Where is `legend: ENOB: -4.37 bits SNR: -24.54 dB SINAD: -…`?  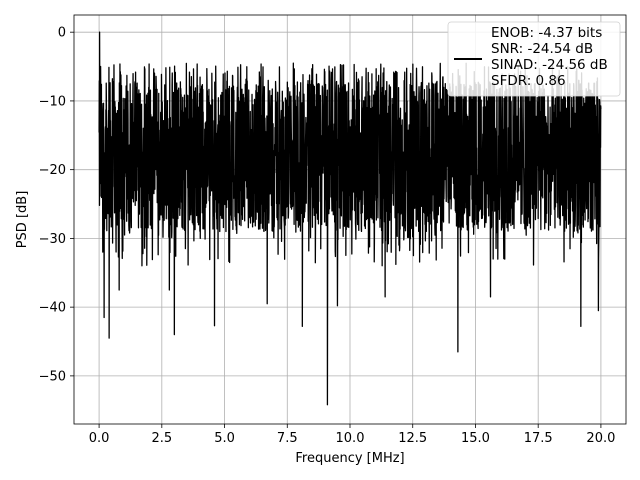 legend: ENOB: -4.37 bits SNR: -24.54 dB SINAD: -… is located at coordinates (534, 59).